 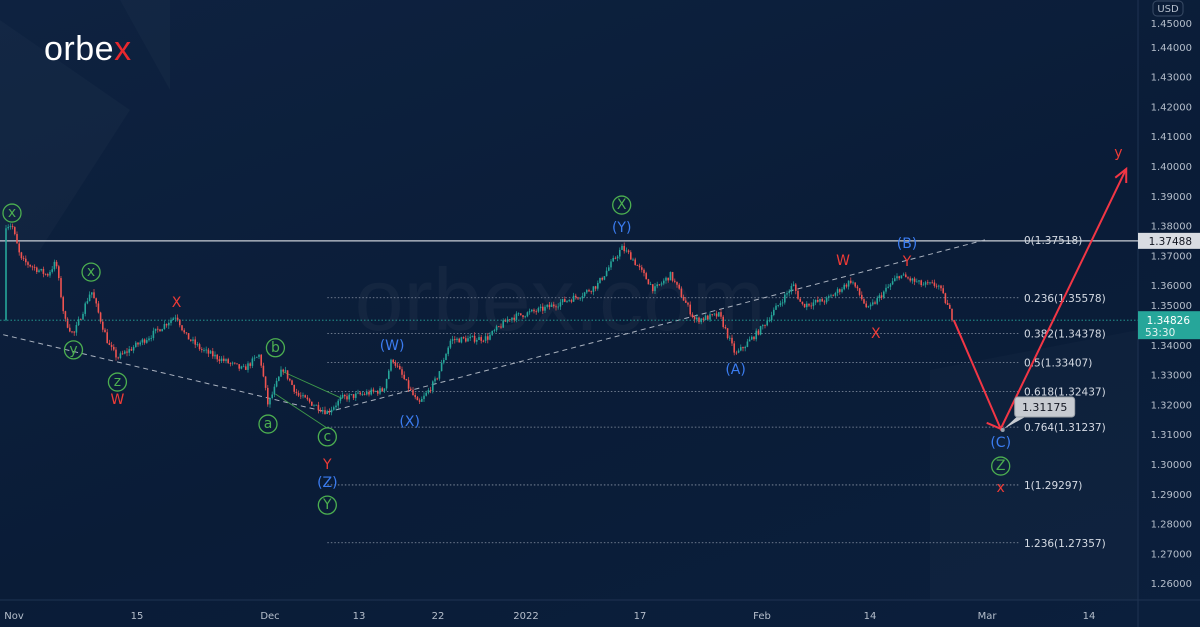 What do you see at coordinates (1171, 256) in the screenshot?
I see `y-tick-label: 1.37000` at bounding box center [1171, 256].